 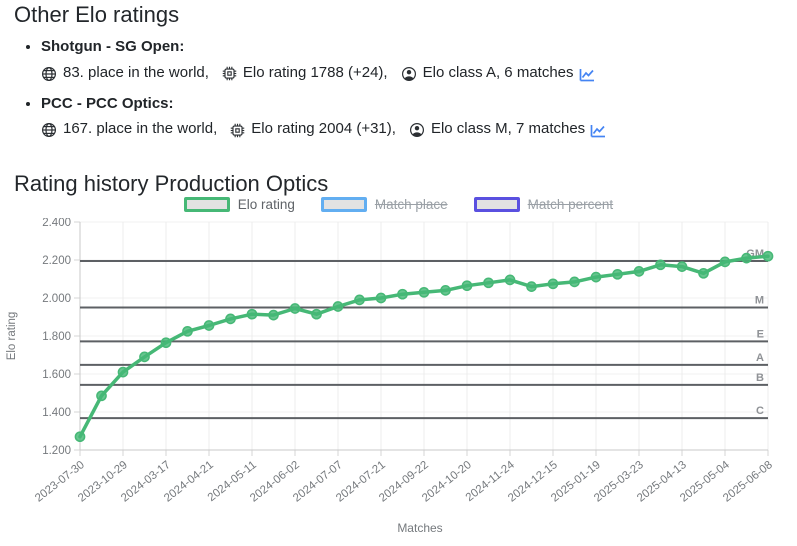 What do you see at coordinates (570, 204) in the screenshot?
I see `legend-label: Match percent` at bounding box center [570, 204].